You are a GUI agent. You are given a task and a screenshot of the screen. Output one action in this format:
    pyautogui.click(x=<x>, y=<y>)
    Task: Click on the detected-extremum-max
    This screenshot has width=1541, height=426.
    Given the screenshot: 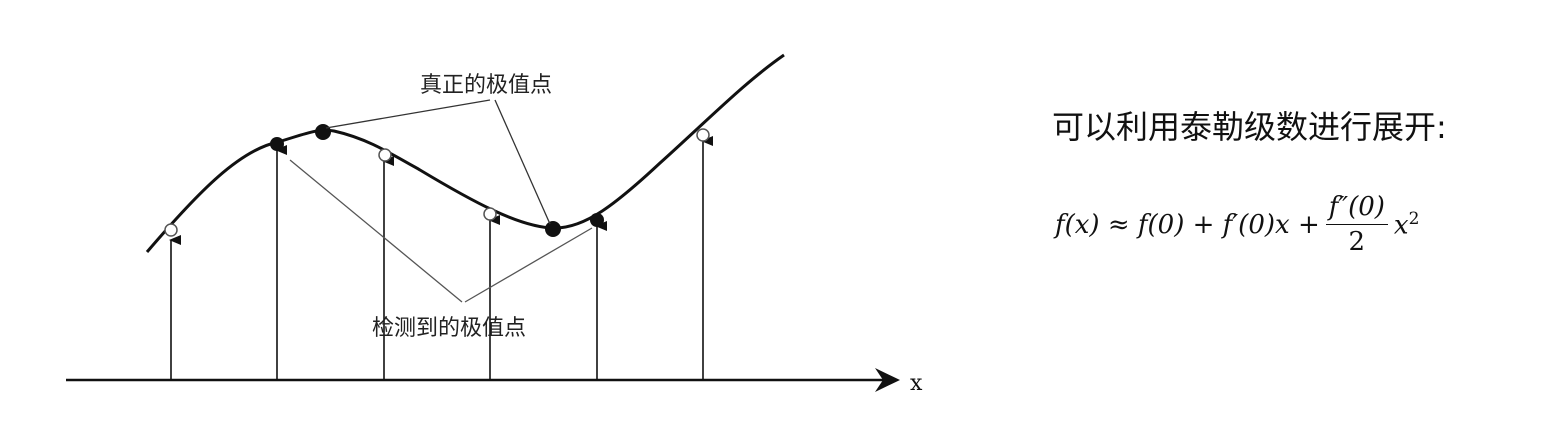 What is the action you would take?
    pyautogui.click(x=277, y=144)
    